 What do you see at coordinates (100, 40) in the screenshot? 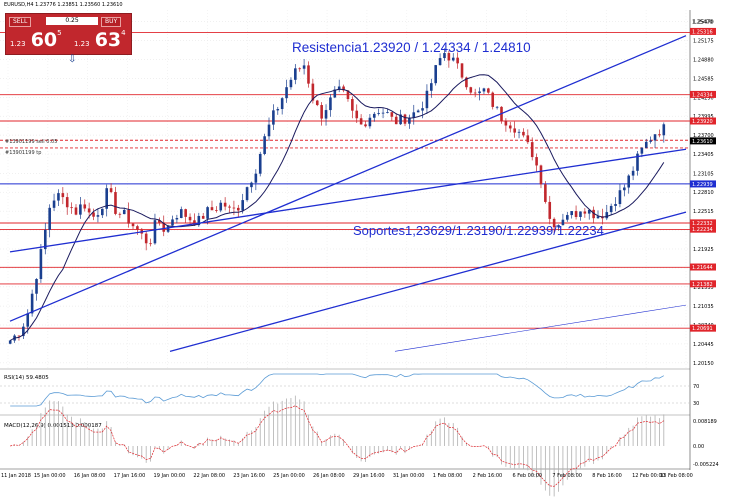
I see `buy-price: 1.23 634` at bounding box center [100, 40].